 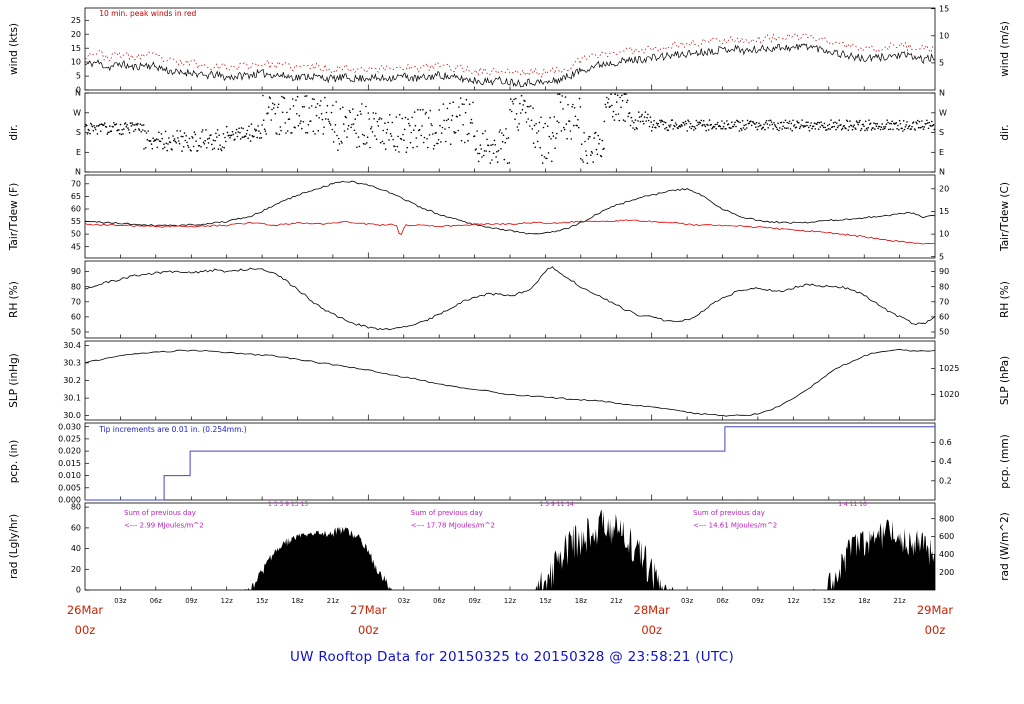 What do you see at coordinates (943, 112) in the screenshot?
I see `ytick-right: W` at bounding box center [943, 112].